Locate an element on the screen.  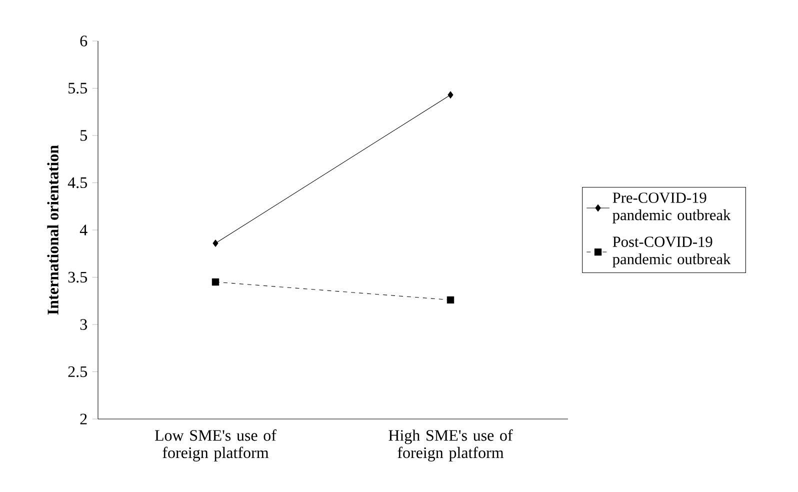
y-tick-label: 4.5 is located at coordinates (77, 182).